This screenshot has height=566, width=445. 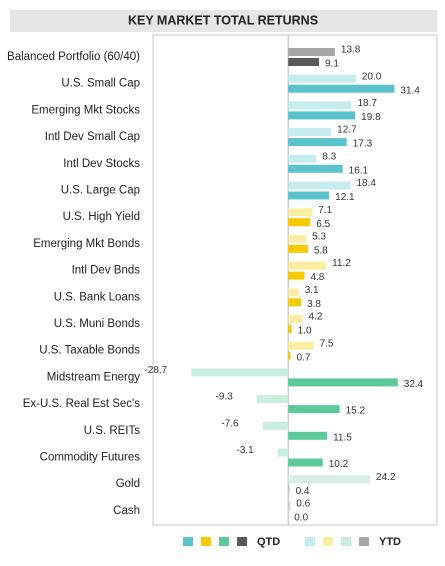 What do you see at coordinates (90, 458) in the screenshot?
I see `category-label: Commodity Futures` at bounding box center [90, 458].